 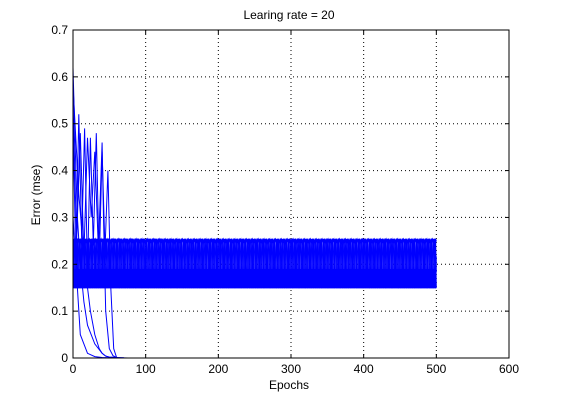 I want to click on y-tick-label: 0, so click(x=64, y=358).